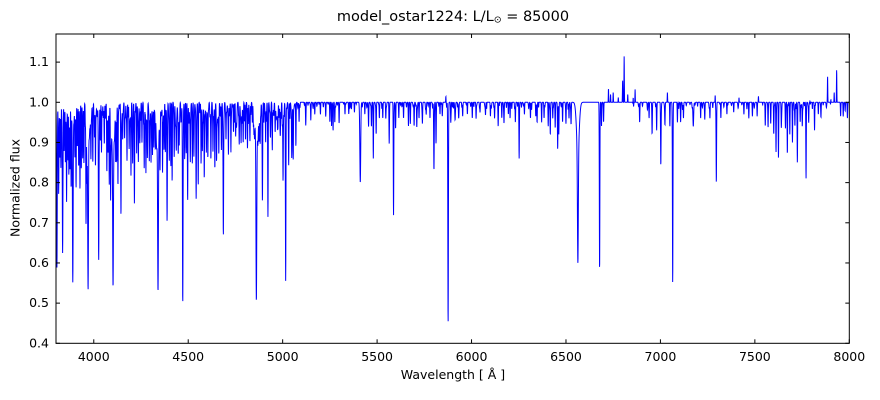 Image resolution: width=880 pixels, height=400 pixels. I want to click on y-tick-label: 0.8, so click(39, 182).